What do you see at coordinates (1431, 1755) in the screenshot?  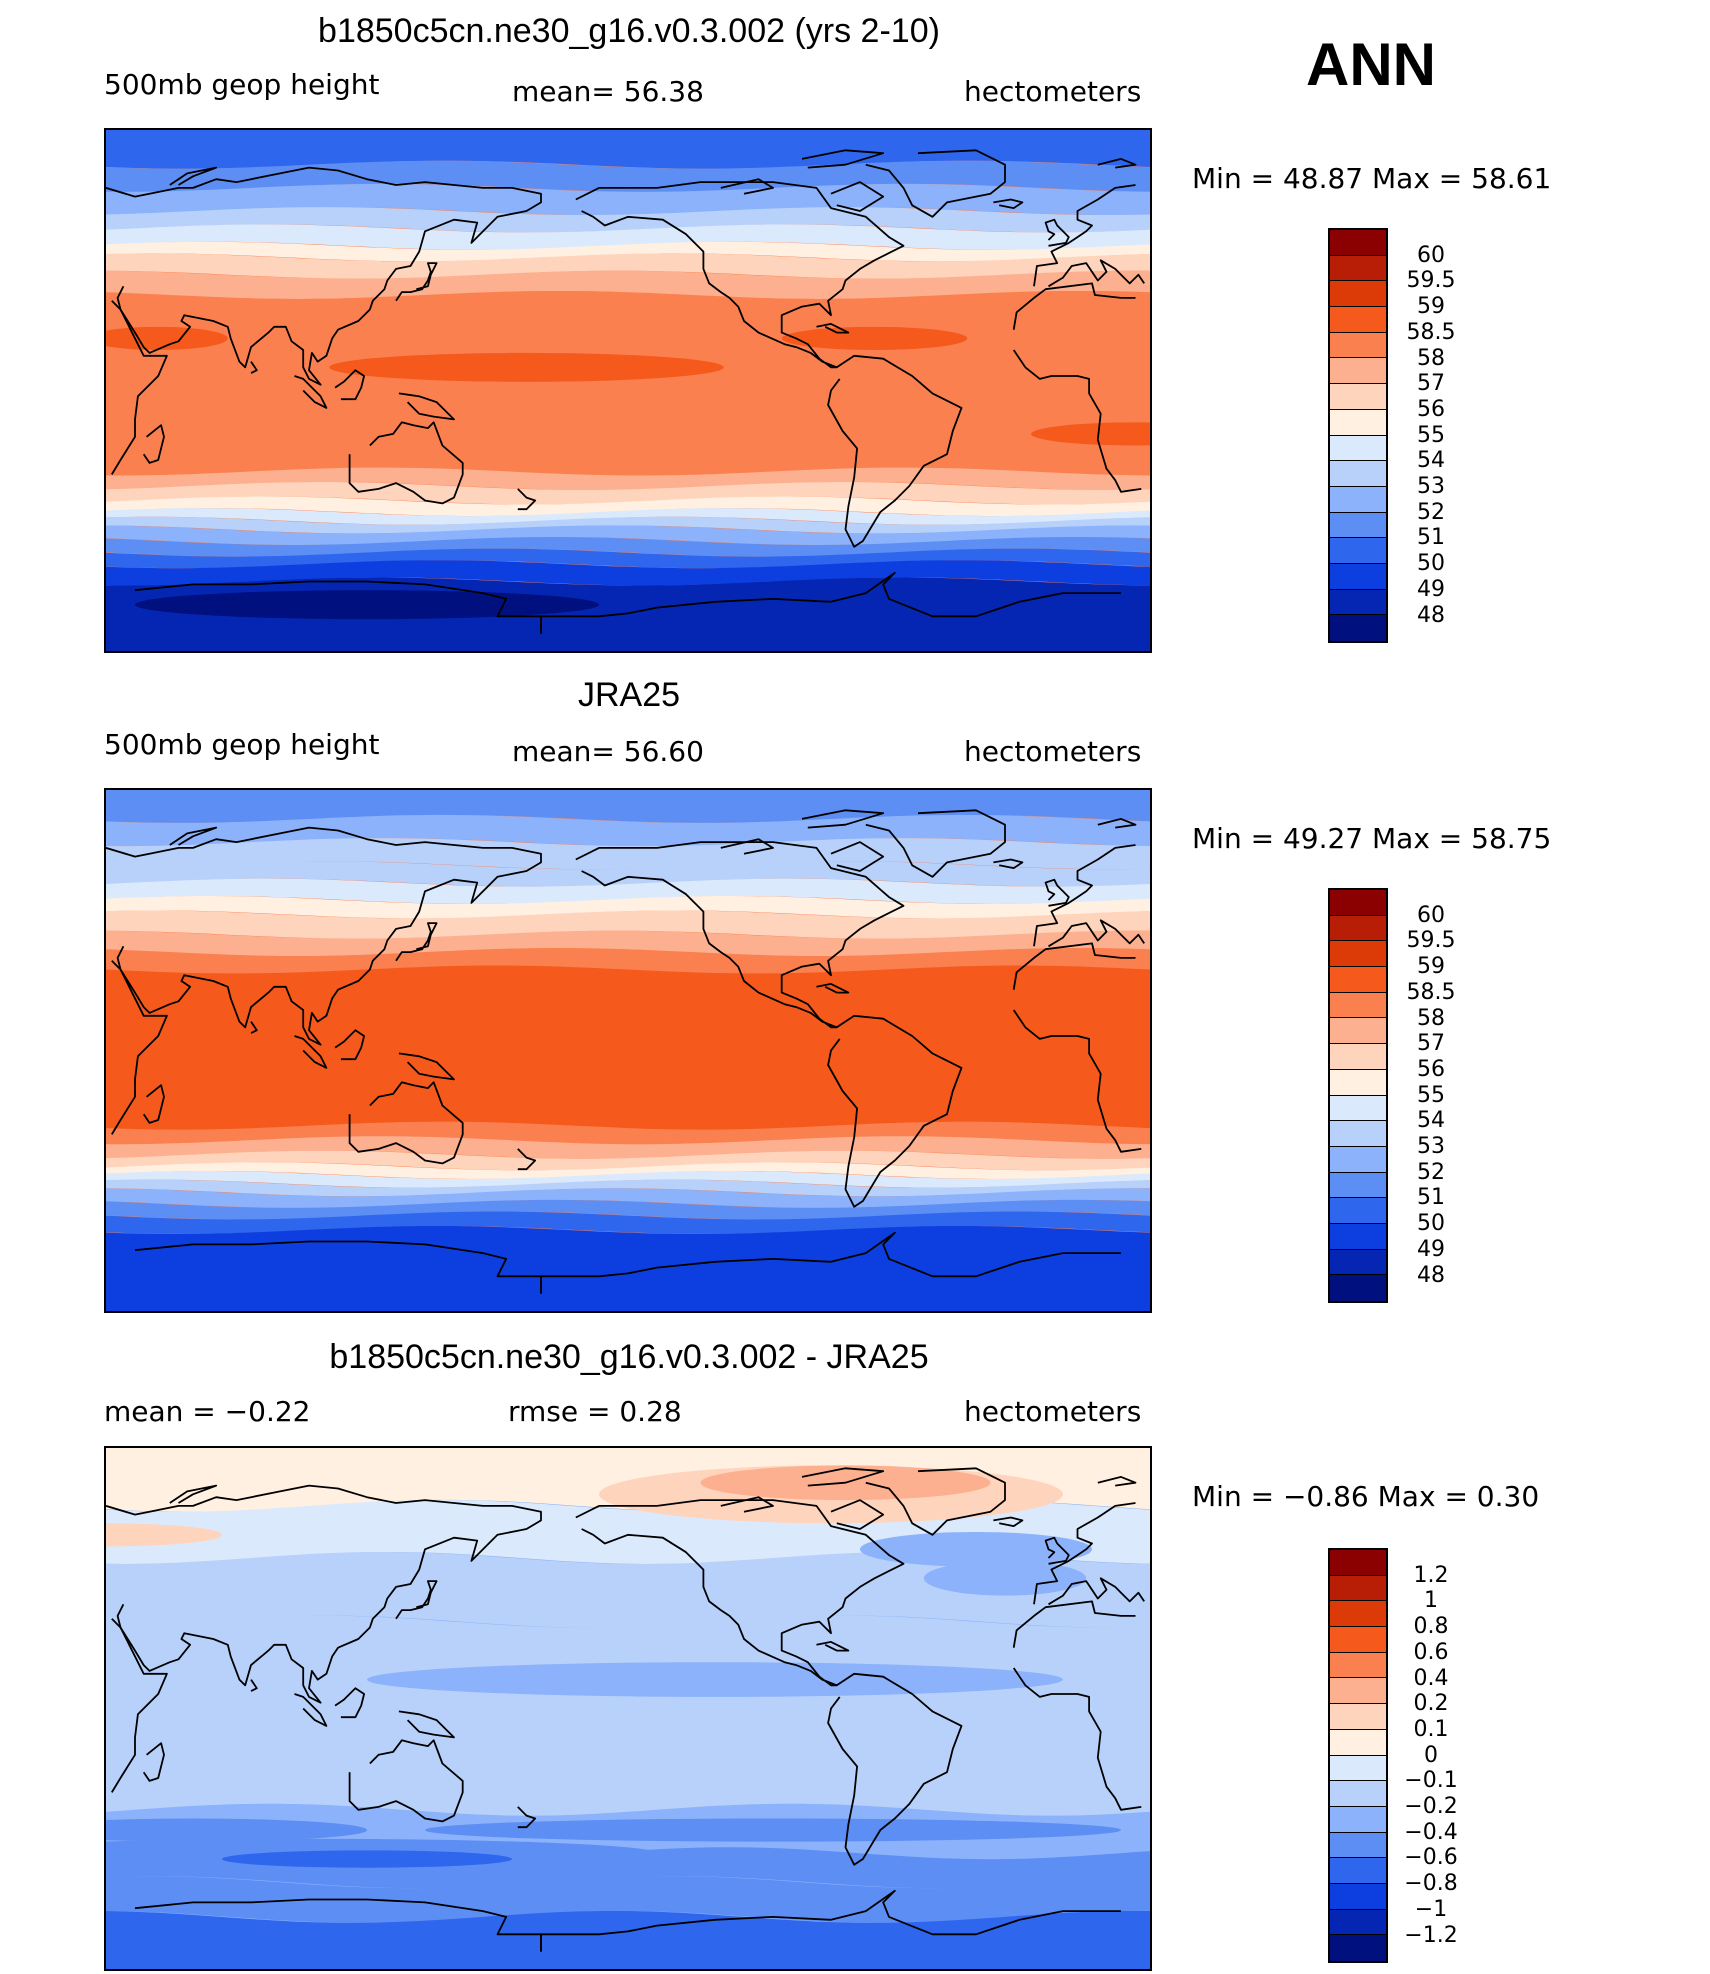 I see `colorbar-tick-label: 0` at bounding box center [1431, 1755].